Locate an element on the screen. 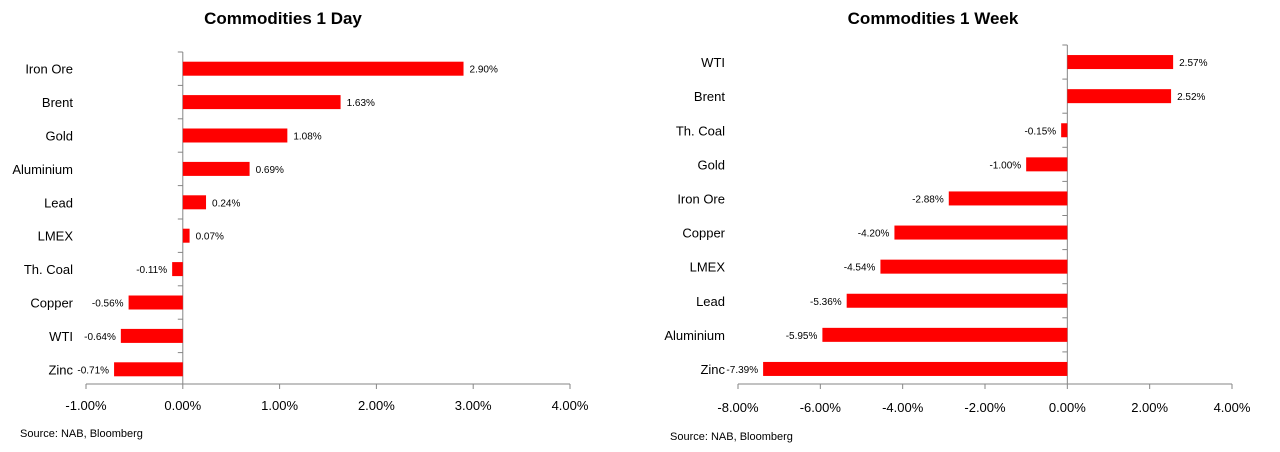  data-label: -1.00% is located at coordinates (1005, 165).